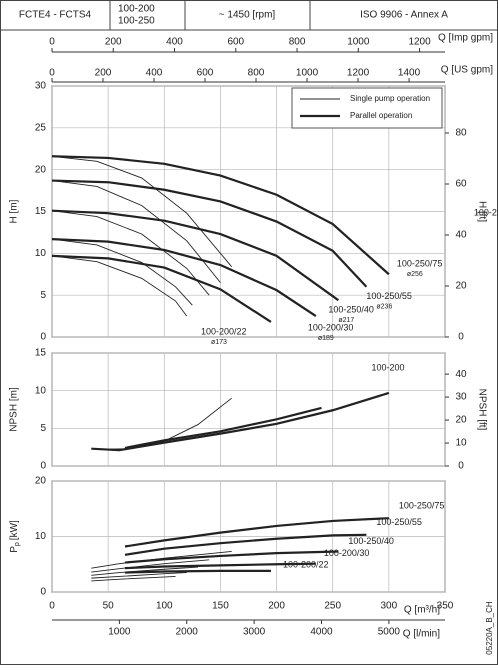  I want to click on tick-label: 5000, so click(389, 632).